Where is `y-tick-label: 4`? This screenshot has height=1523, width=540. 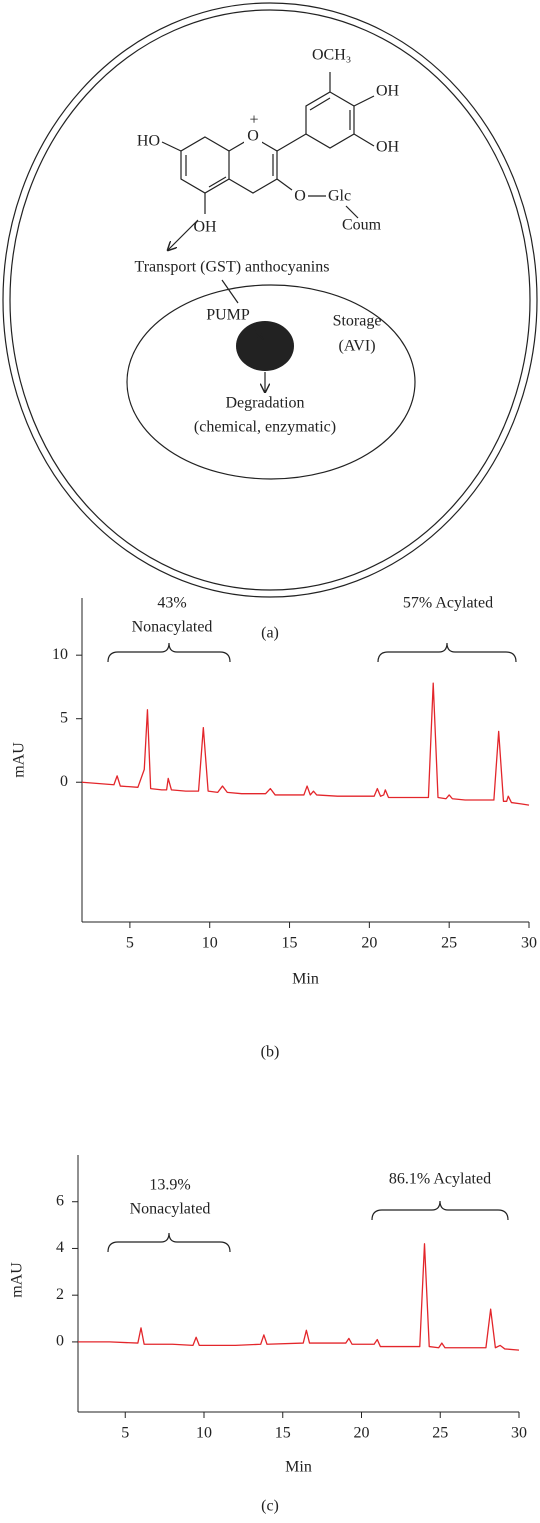 y-tick-label: 4 is located at coordinates (60, 1247).